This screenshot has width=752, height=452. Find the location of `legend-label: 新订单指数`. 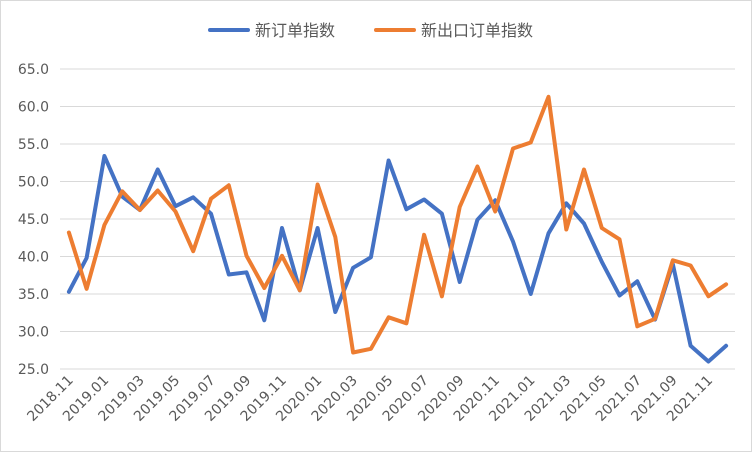

legend-label: 新订单指数 is located at coordinates (295, 30).